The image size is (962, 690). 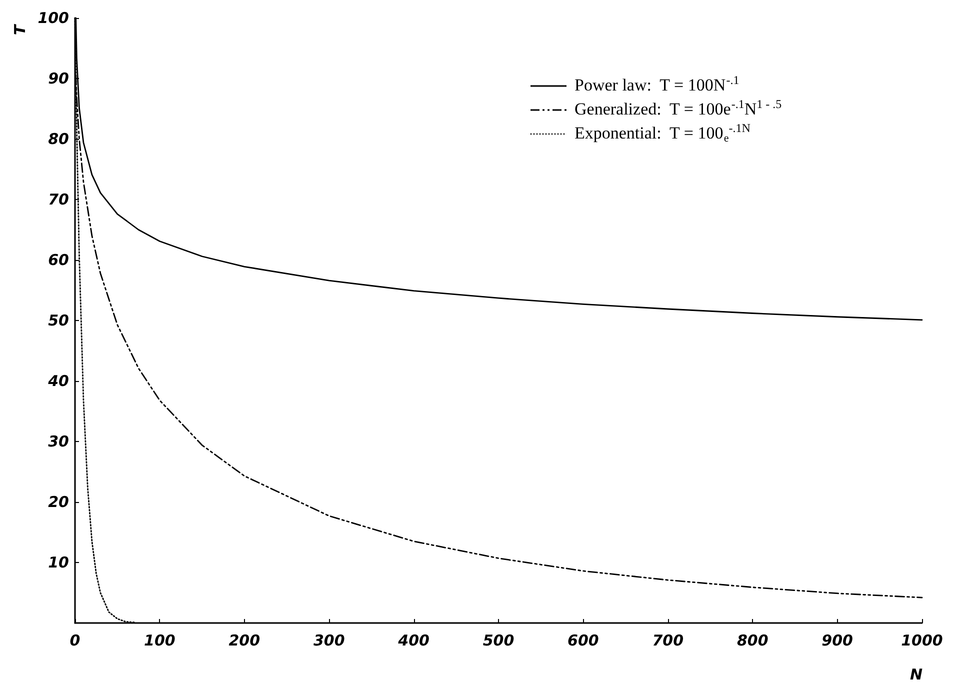 What do you see at coordinates (58, 441) in the screenshot?
I see `y-tick-label: 30` at bounding box center [58, 441].